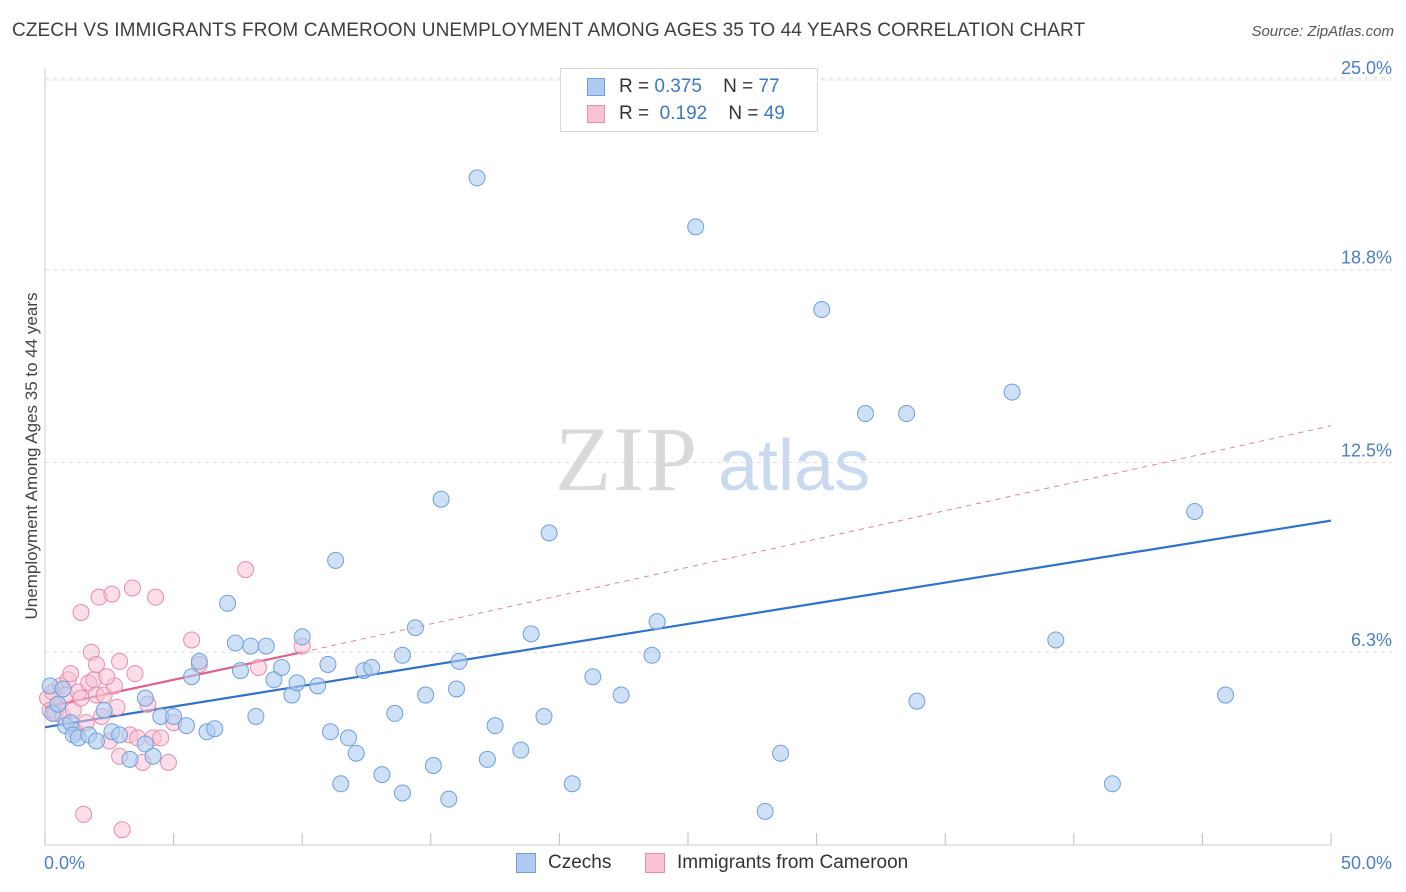 The height and width of the screenshot is (892, 1406). What do you see at coordinates (793, 862) in the screenshot?
I see `cameroon-legend-label: Immigrants from Cameroon` at bounding box center [793, 862].